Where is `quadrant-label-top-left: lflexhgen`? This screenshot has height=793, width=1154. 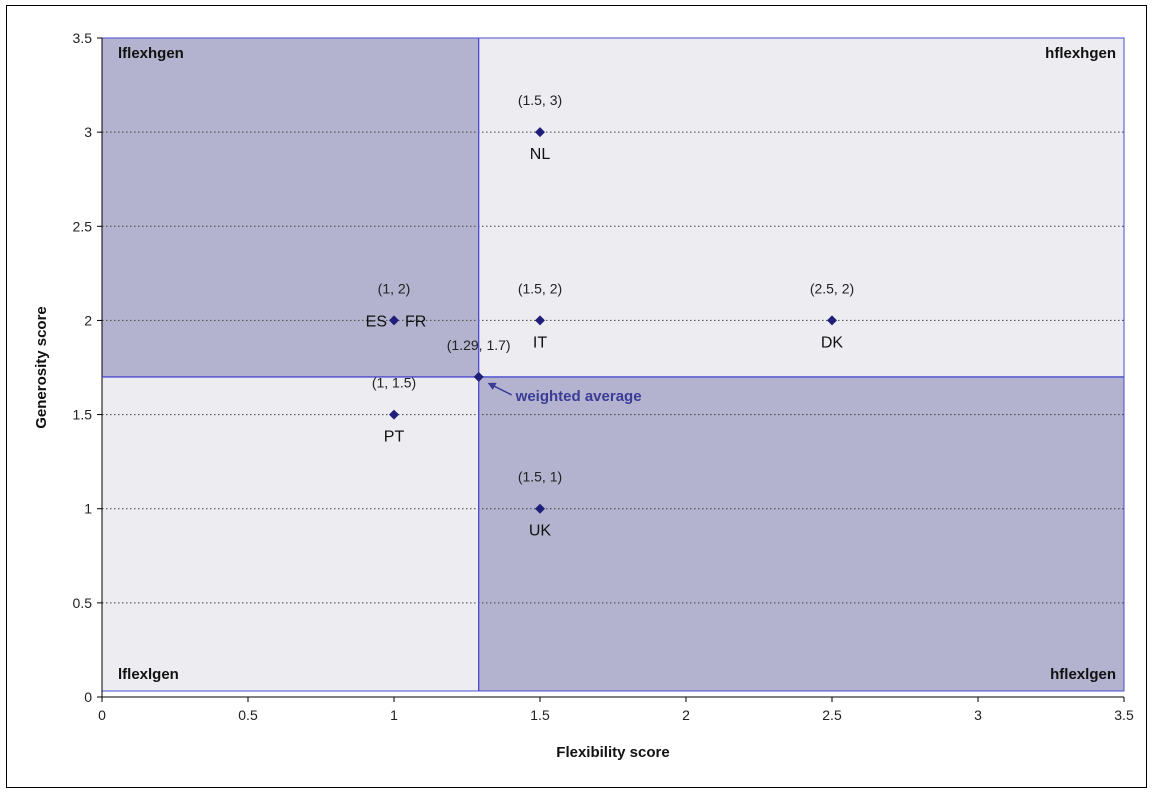
quadrant-label-top-left: lflexhgen is located at coordinates (151, 53).